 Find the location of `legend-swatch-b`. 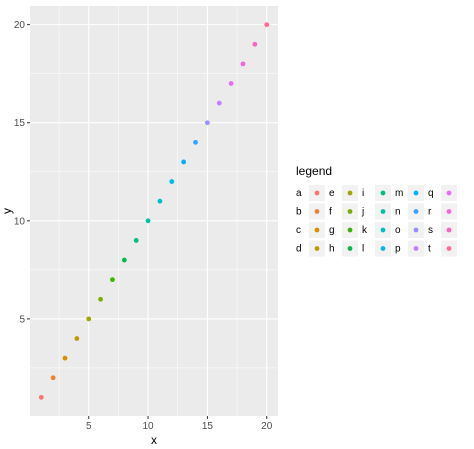

legend-swatch-b is located at coordinates (317, 211).